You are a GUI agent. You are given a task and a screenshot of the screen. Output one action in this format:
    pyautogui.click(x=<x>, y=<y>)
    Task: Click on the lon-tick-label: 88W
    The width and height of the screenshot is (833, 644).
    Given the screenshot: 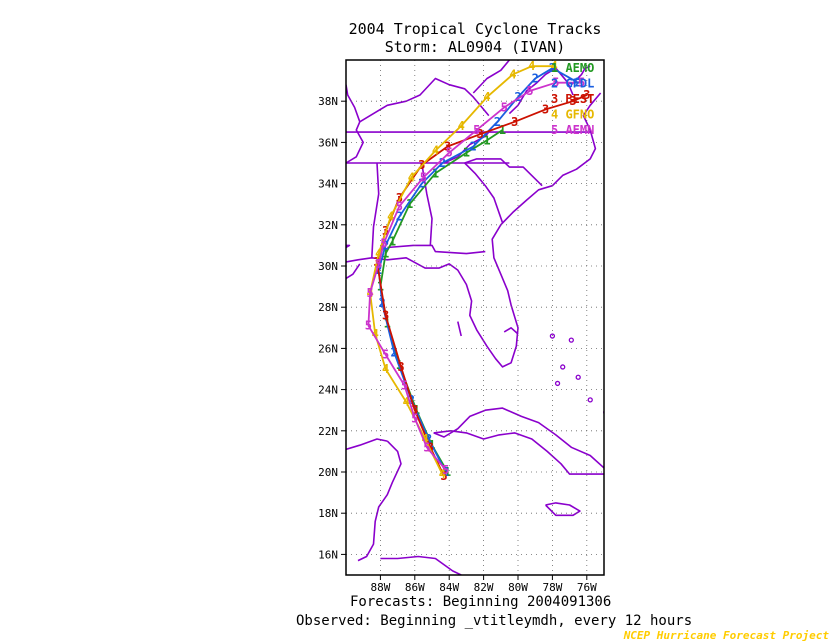 What is the action you would take?
    pyautogui.click(x=380, y=587)
    